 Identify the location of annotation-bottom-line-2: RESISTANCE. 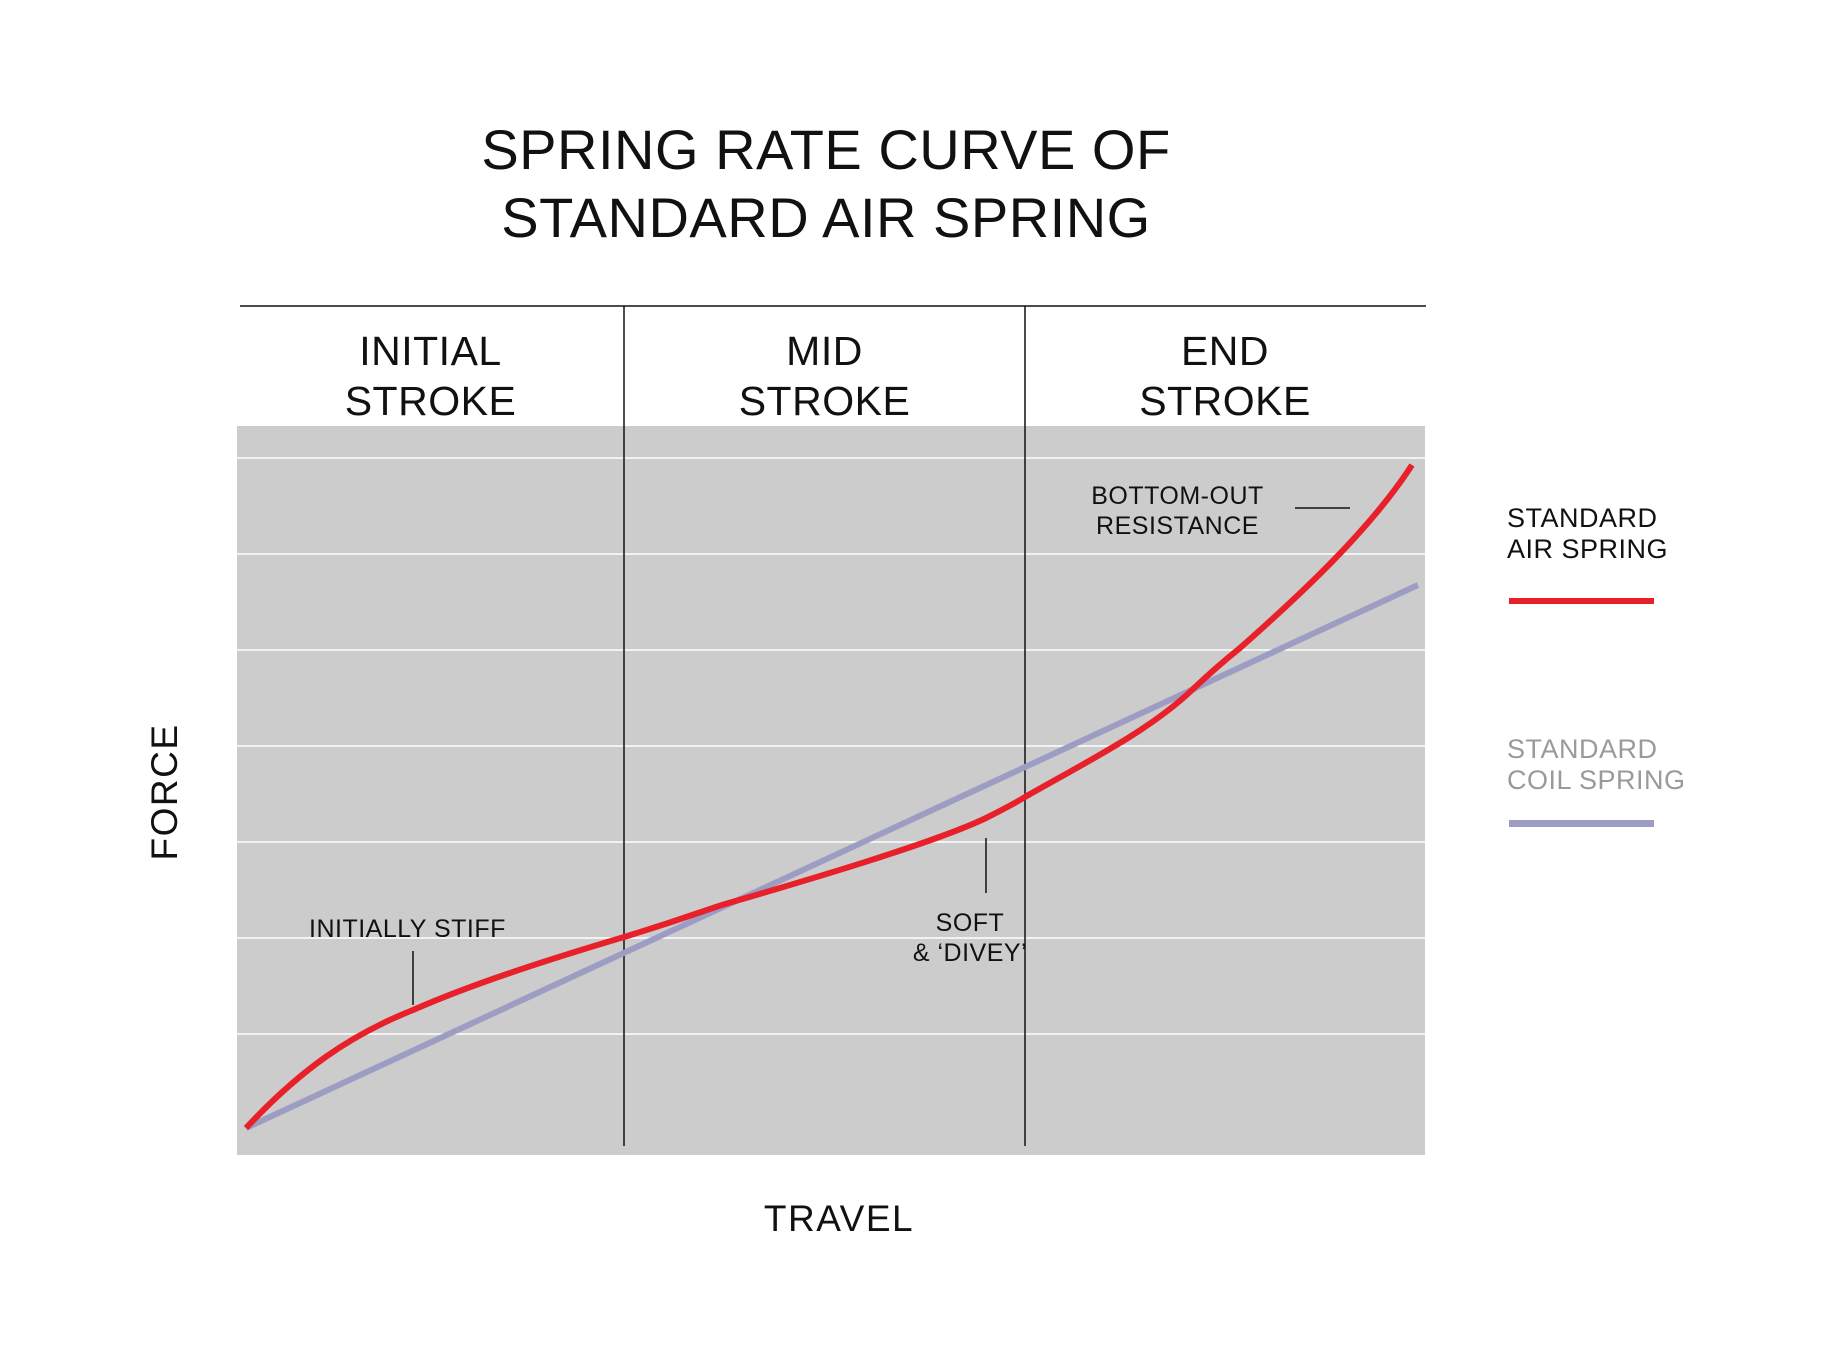
(1177, 526).